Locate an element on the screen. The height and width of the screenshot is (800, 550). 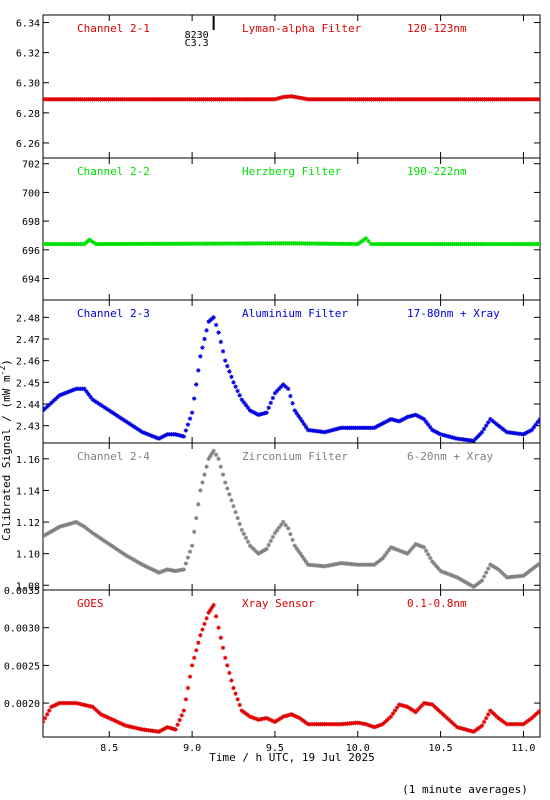
y-tick-label: 0.0025 is located at coordinates (22, 666).